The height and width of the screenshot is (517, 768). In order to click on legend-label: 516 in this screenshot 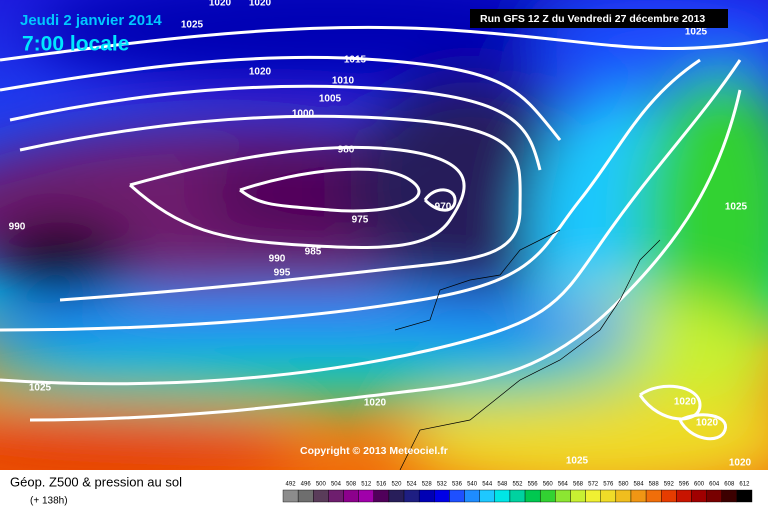, I will do `click(381, 485)`.